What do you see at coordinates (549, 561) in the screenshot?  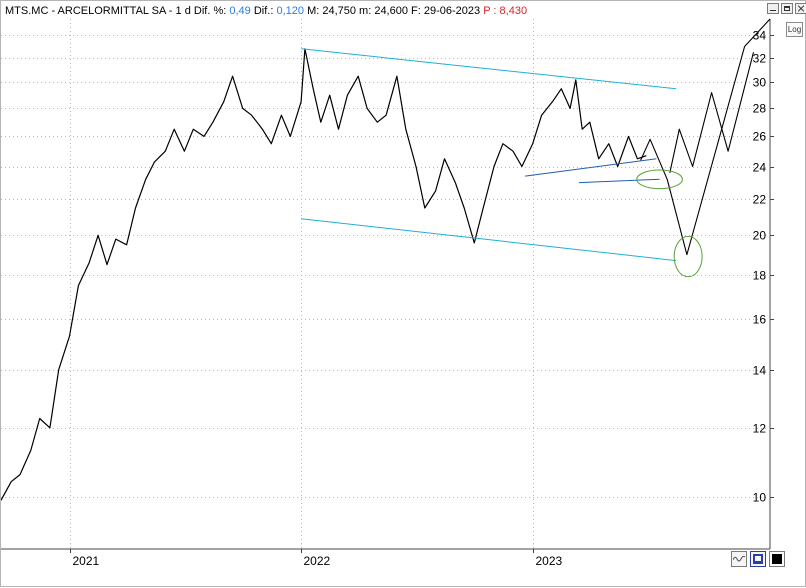 I see `x-tick-label: 2023` at bounding box center [549, 561].